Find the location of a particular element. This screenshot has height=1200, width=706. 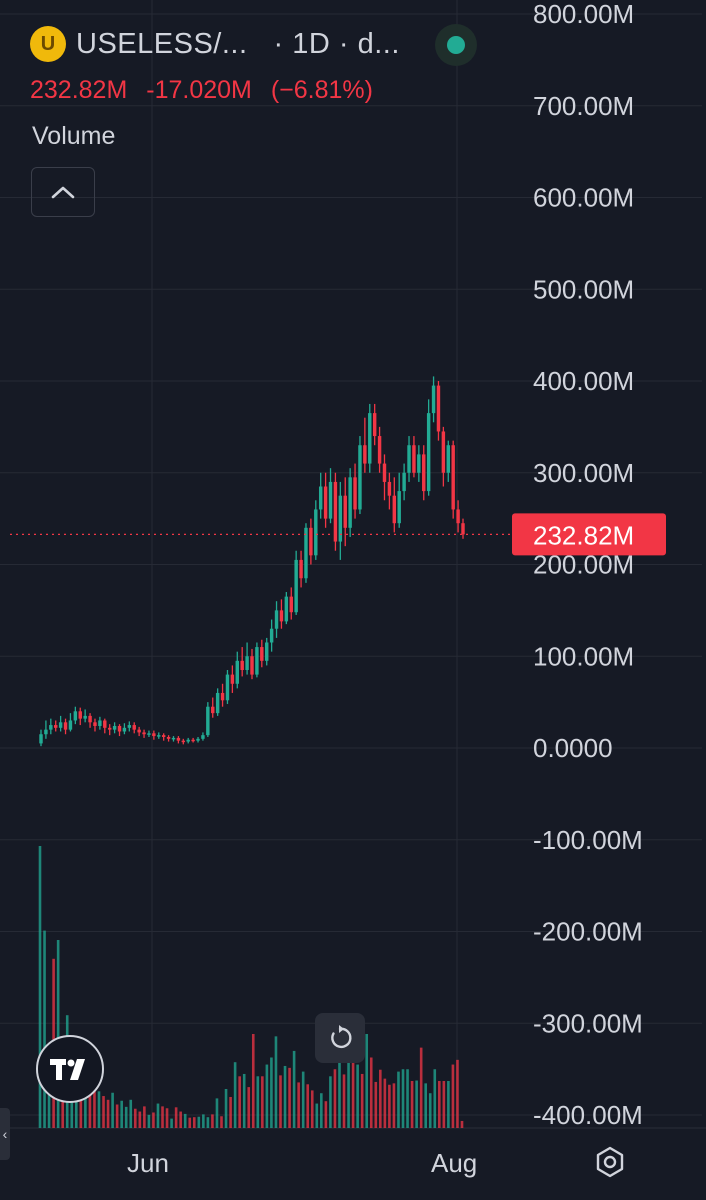

x-tick-label-aug: Aug is located at coordinates (454, 1163).